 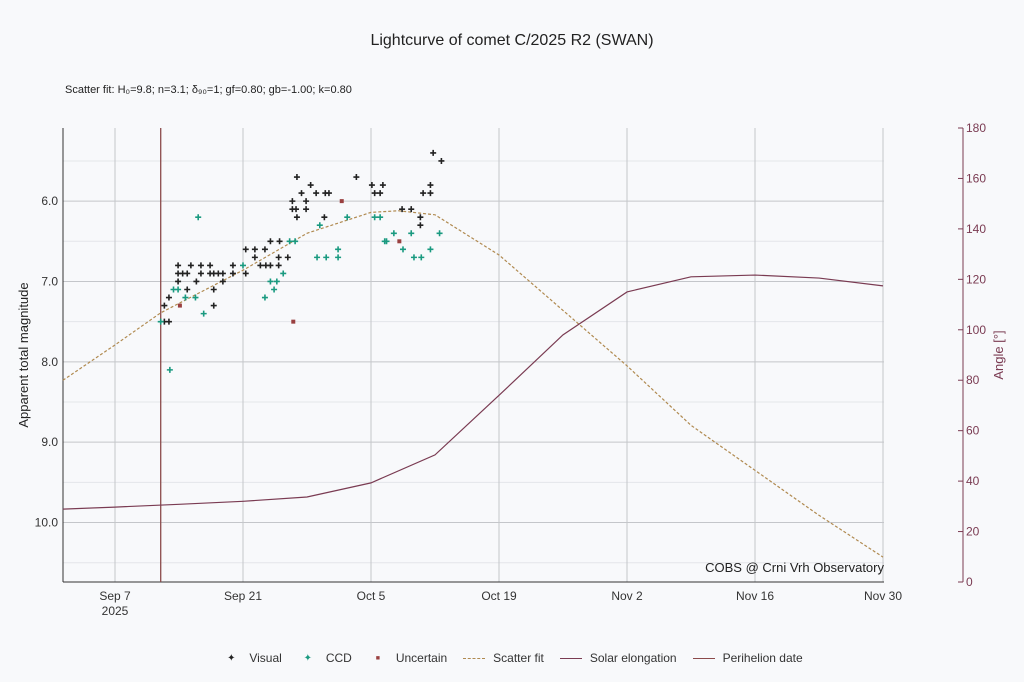 I want to click on watermark: COBS @ Crni Vrh Observatory, so click(x=794, y=567).